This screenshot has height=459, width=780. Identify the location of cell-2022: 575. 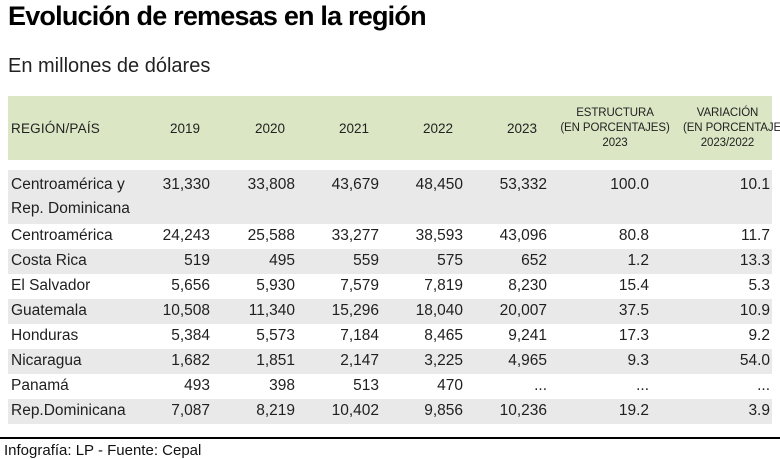
(423, 261).